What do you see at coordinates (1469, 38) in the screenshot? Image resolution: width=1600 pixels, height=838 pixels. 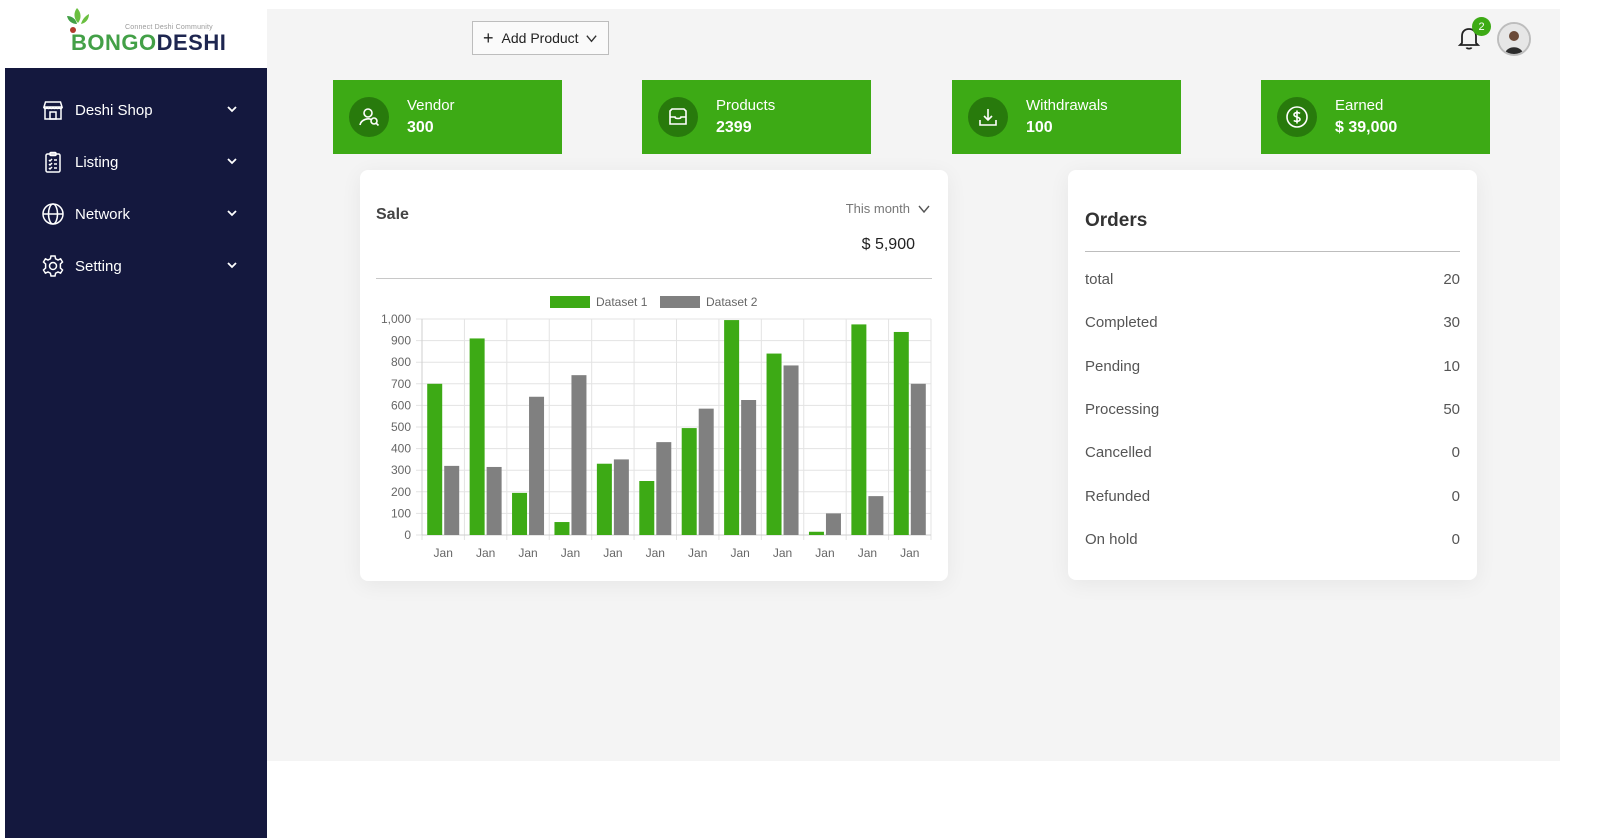 I see `bell-icon` at bounding box center [1469, 38].